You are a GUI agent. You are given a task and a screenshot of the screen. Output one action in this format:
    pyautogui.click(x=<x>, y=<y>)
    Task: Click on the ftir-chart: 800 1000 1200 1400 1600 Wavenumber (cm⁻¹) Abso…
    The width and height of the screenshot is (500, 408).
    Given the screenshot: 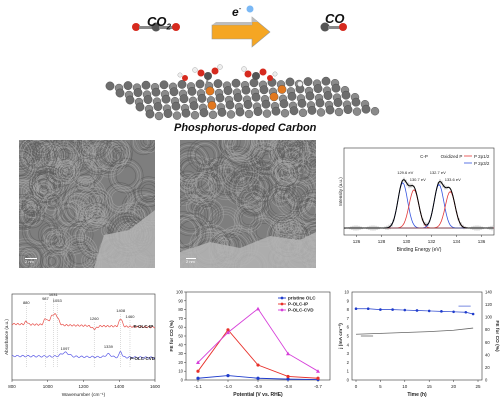 What is the action you would take?
    pyautogui.click(x=80, y=345)
    